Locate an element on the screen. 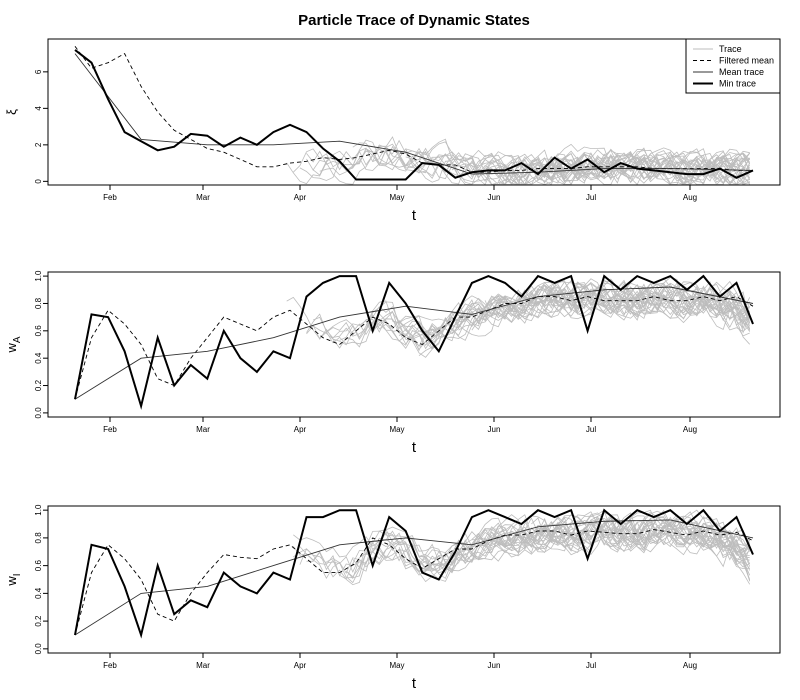 The width and height of the screenshot is (800, 700). chart-title: Particle Trace of Dynamic States is located at coordinates (414, 20).